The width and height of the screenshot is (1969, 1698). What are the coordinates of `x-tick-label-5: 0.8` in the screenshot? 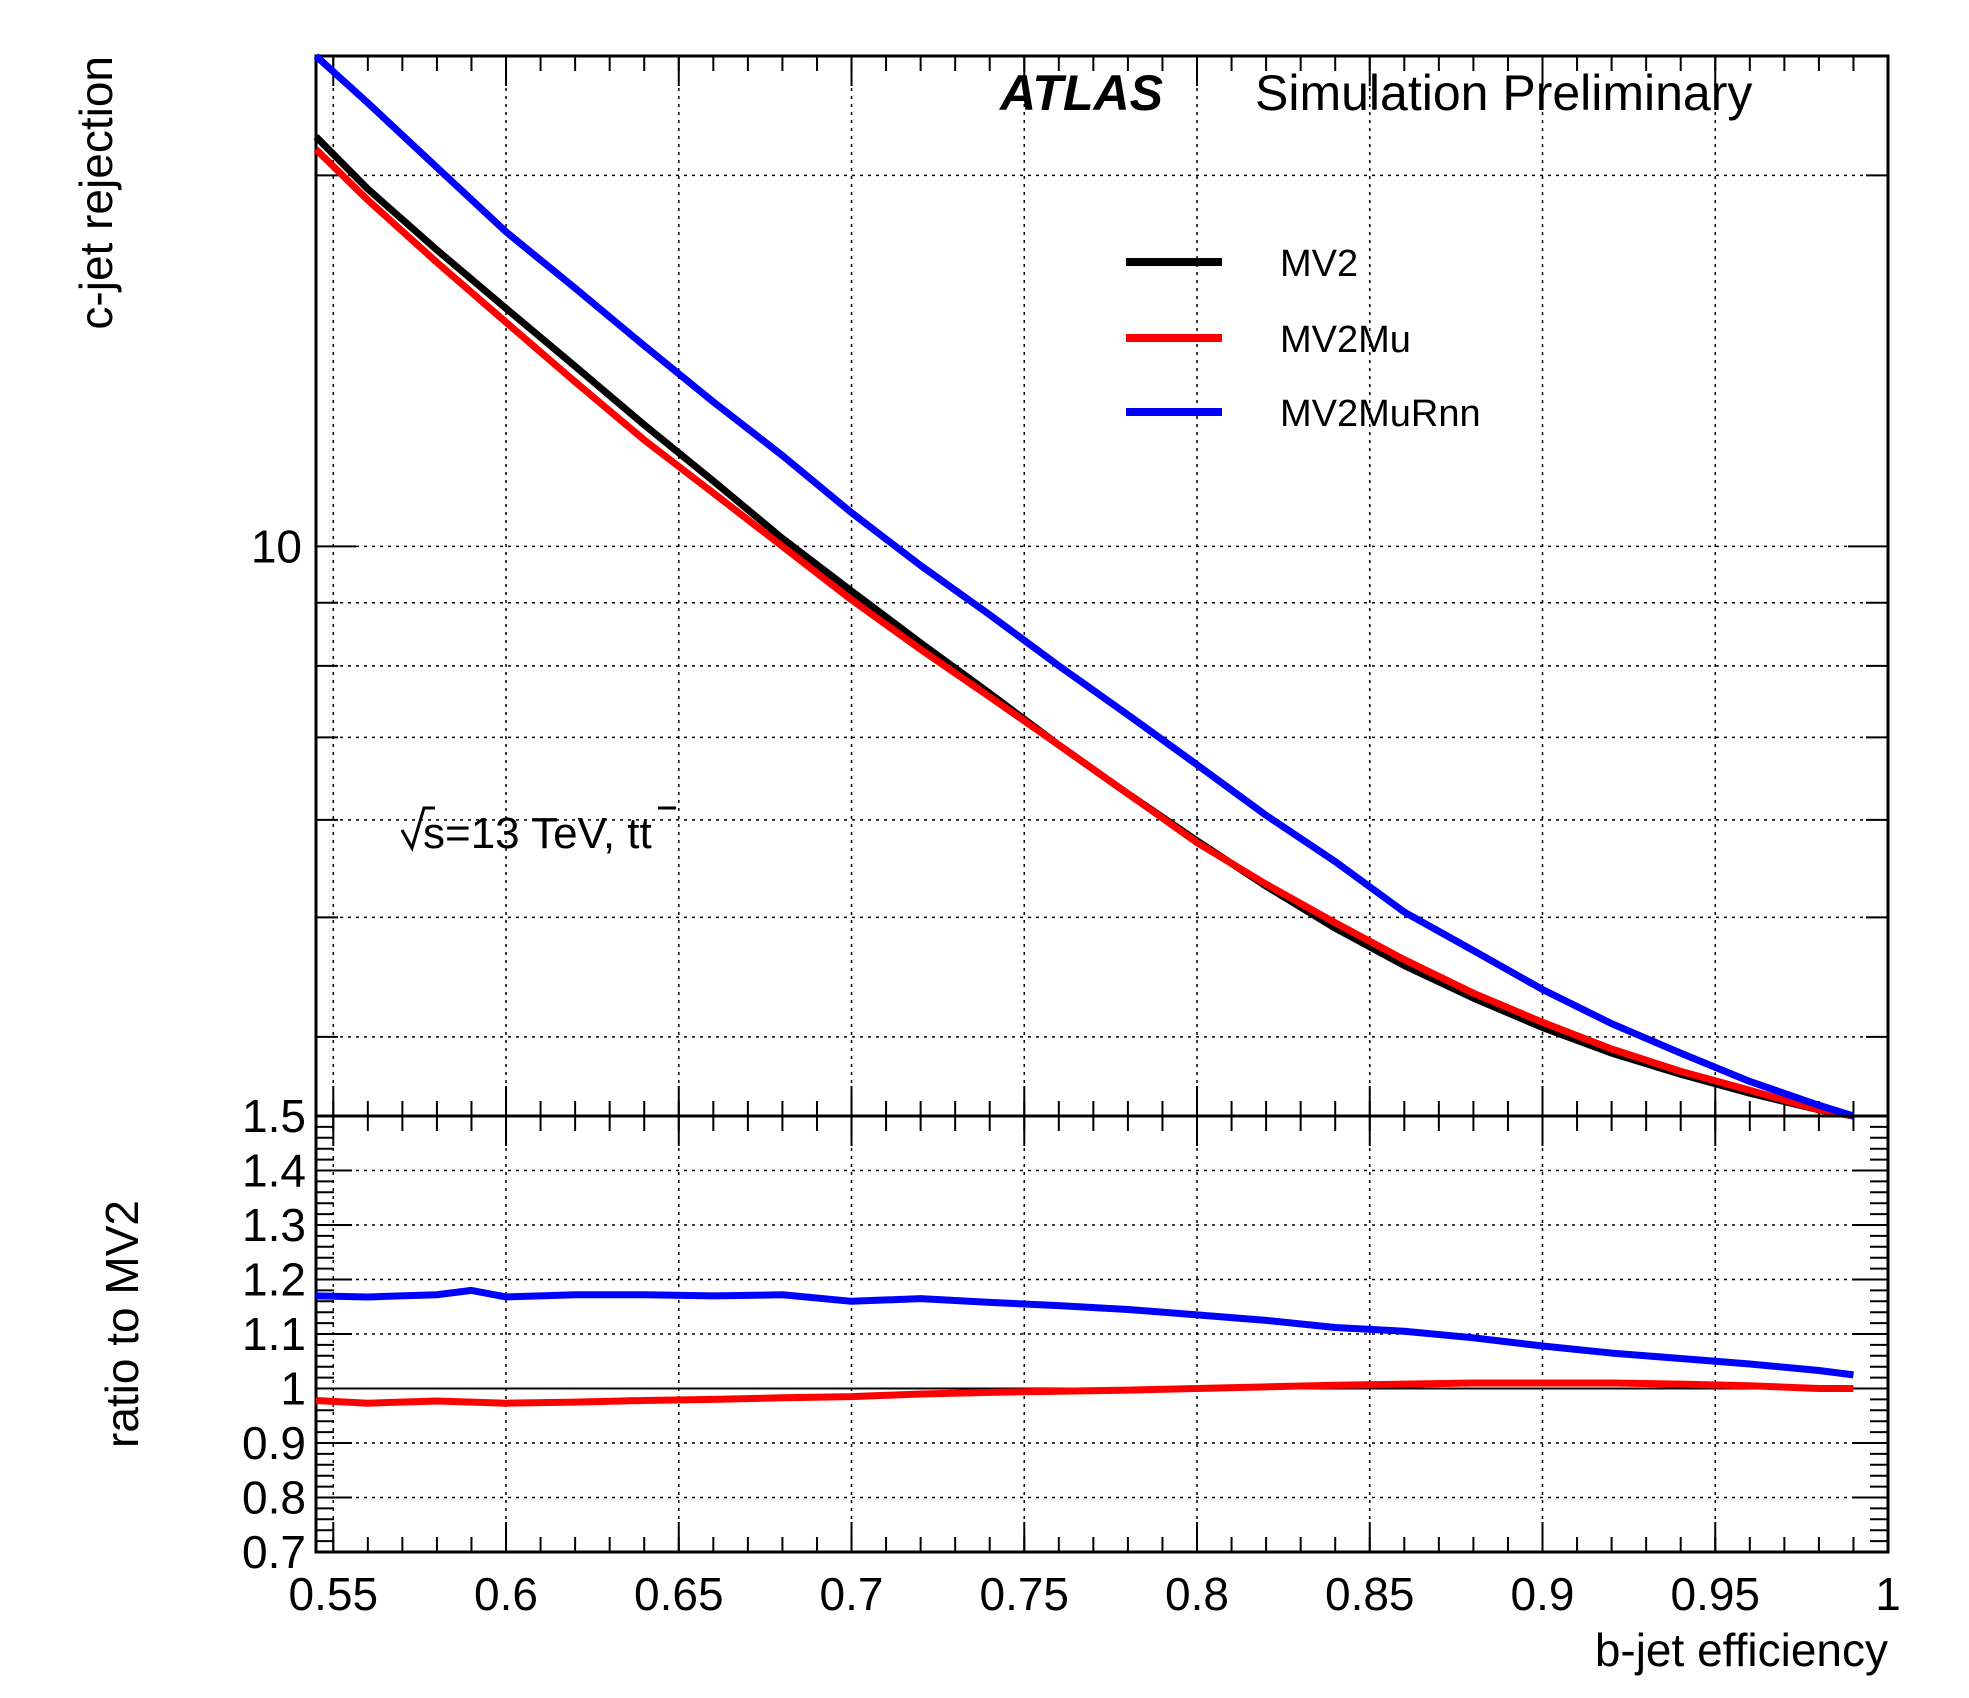 It's located at (1197, 1594).